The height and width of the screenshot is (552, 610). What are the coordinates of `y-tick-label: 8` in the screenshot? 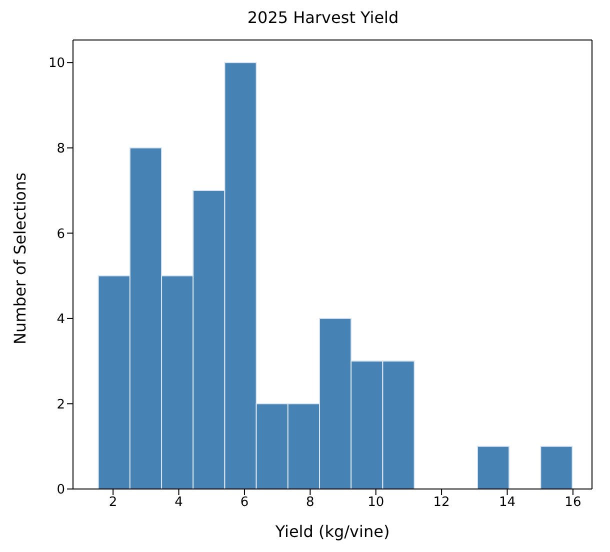 It's located at (60, 148).